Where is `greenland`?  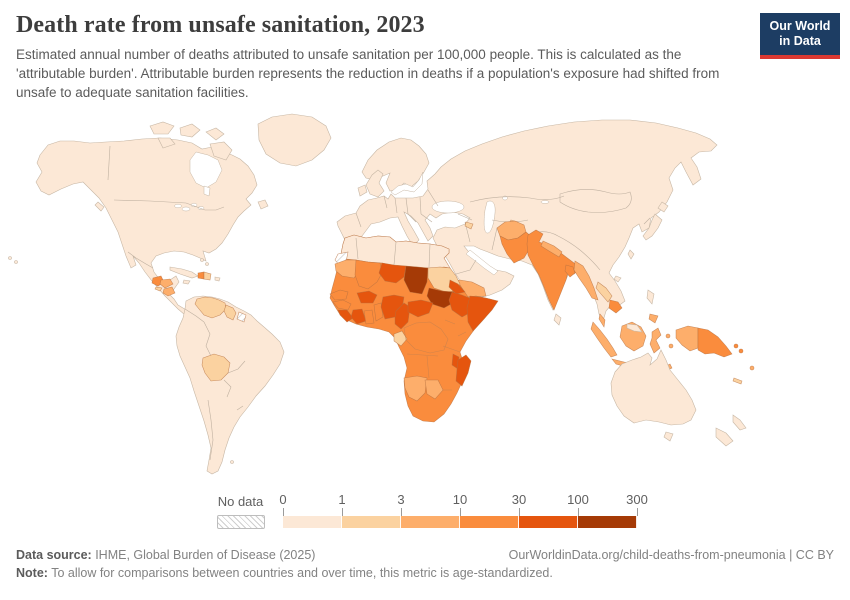
greenland is located at coordinates (294, 140).